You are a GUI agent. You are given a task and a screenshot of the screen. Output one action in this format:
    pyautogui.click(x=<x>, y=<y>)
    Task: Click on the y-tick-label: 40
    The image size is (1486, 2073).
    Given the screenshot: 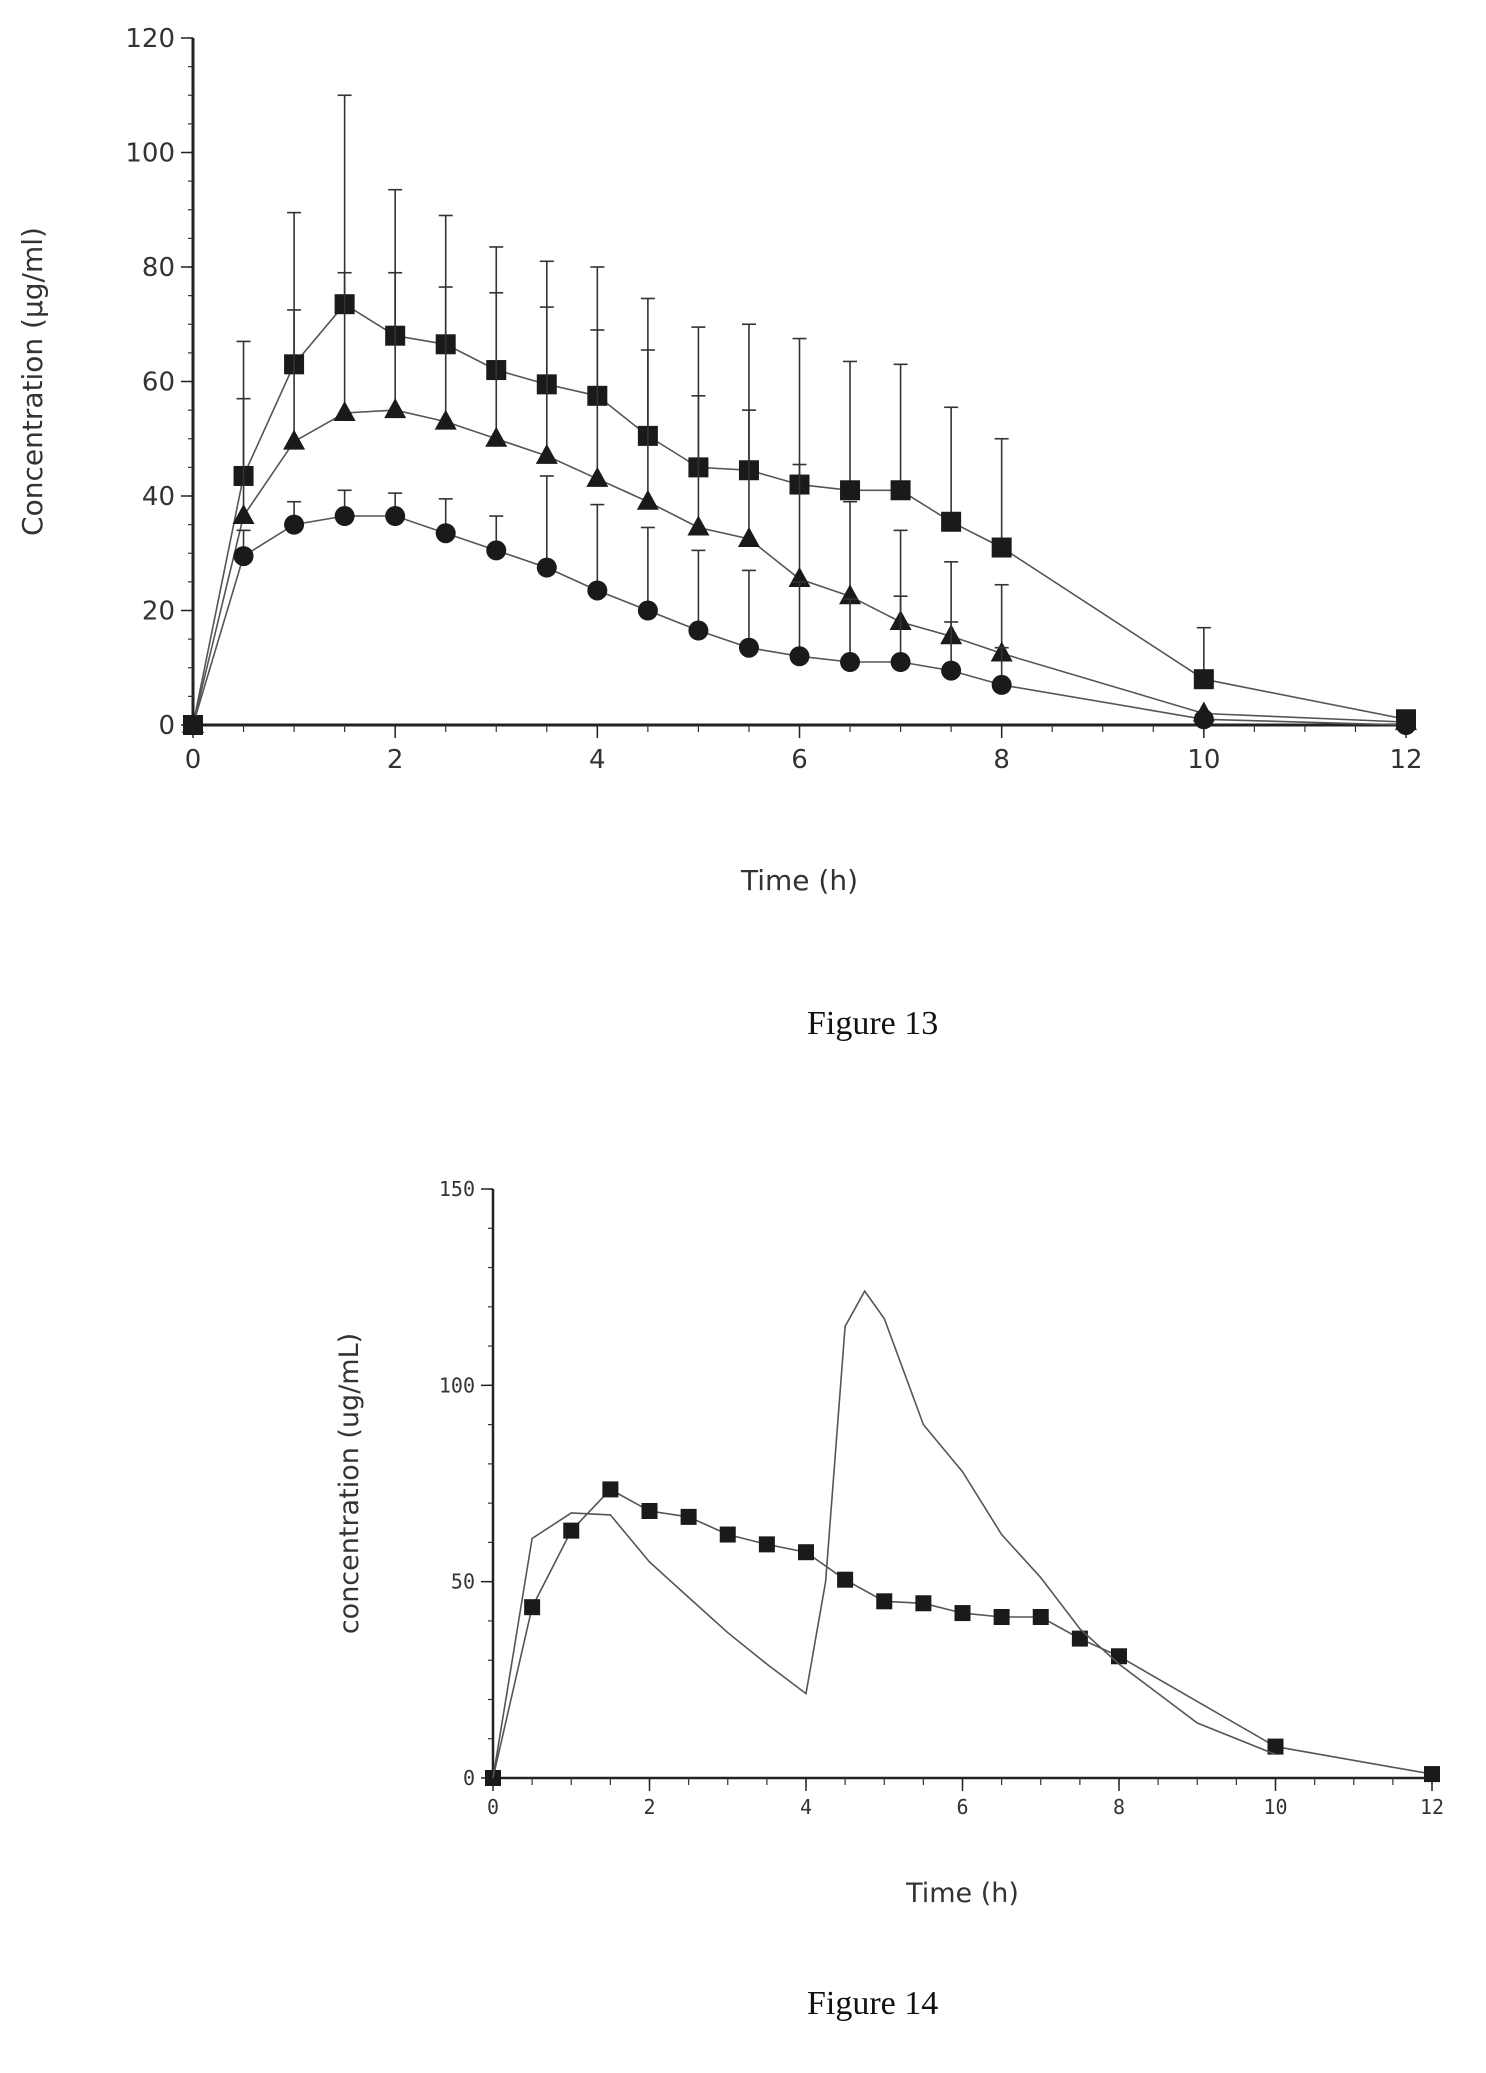 What is the action you would take?
    pyautogui.click(x=158, y=497)
    